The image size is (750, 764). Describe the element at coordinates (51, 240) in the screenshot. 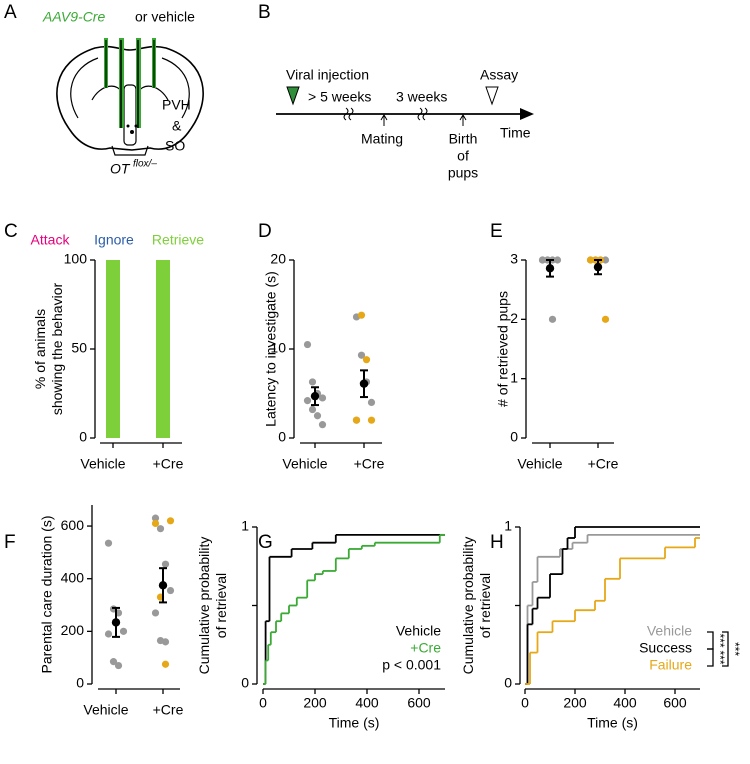

I see `legend-label: Attack` at that location.